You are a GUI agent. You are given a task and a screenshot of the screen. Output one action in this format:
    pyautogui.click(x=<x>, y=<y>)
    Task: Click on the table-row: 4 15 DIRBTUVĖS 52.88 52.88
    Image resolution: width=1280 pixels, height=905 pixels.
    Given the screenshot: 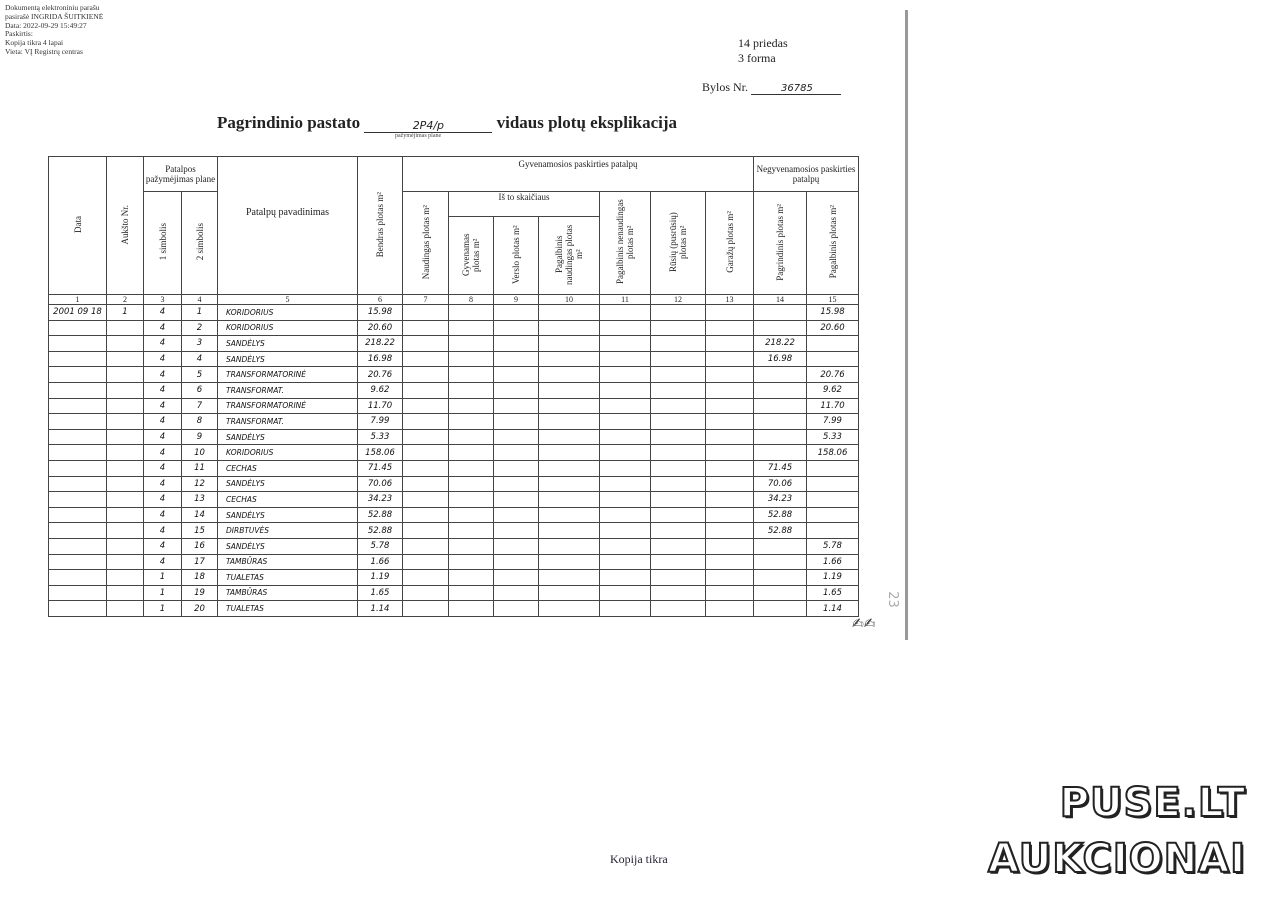 What is the action you would take?
    pyautogui.click(x=453, y=530)
    